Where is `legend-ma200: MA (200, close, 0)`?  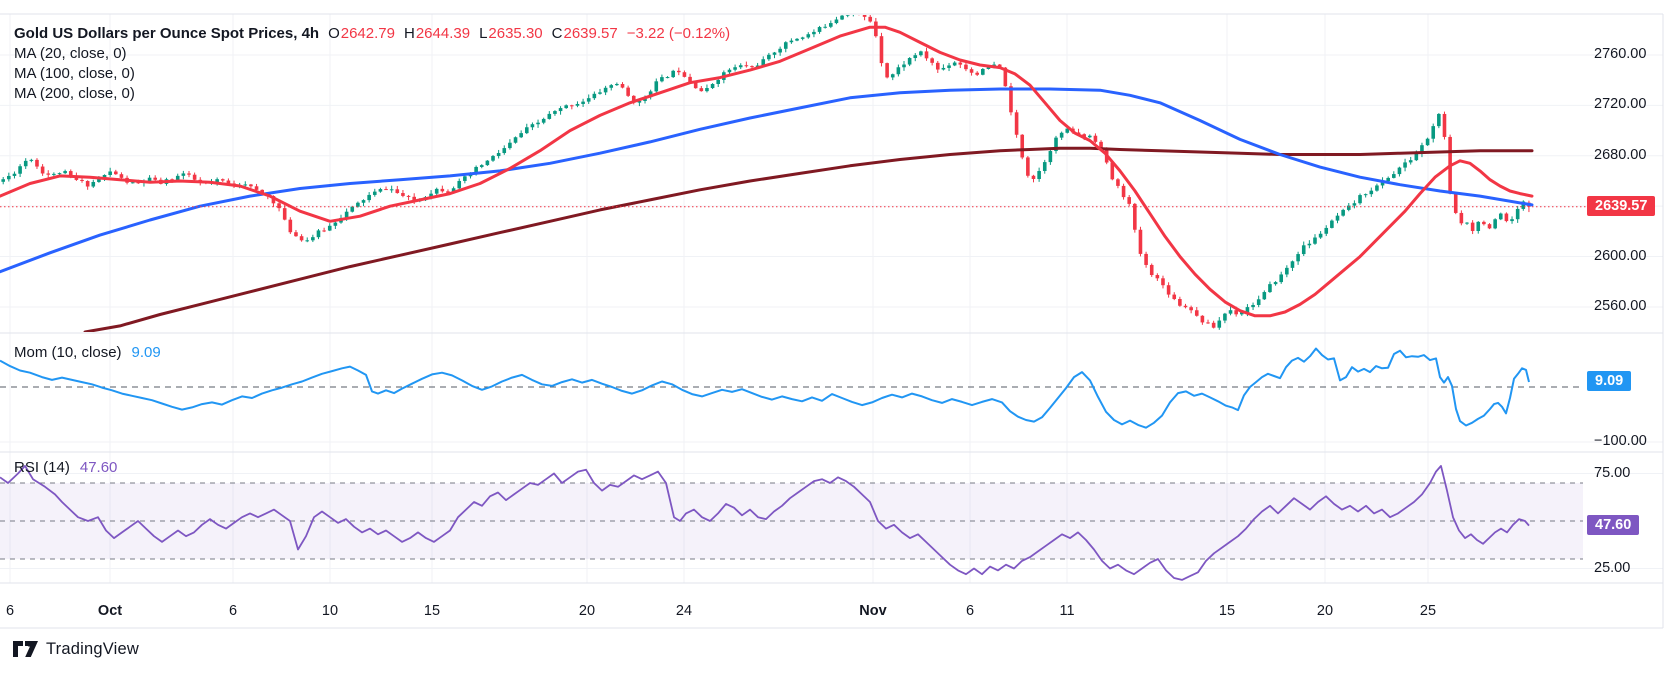
legend-ma200: MA (200, close, 0) is located at coordinates (74, 93).